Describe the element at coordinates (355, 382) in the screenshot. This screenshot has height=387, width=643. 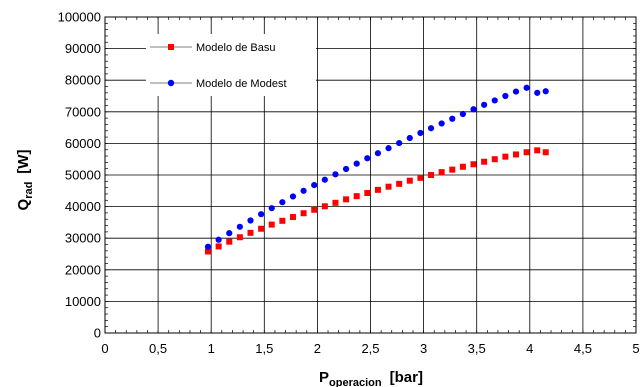
I see `x-axis-subscript: operacion` at that location.